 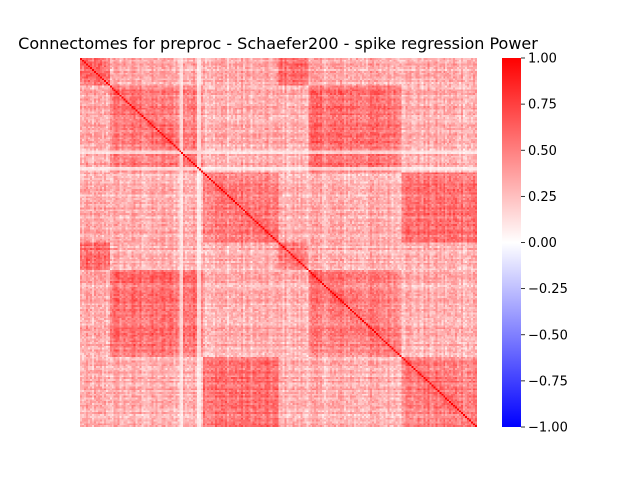 I want to click on colorbar-tick-label: 0.75, so click(x=542, y=105).